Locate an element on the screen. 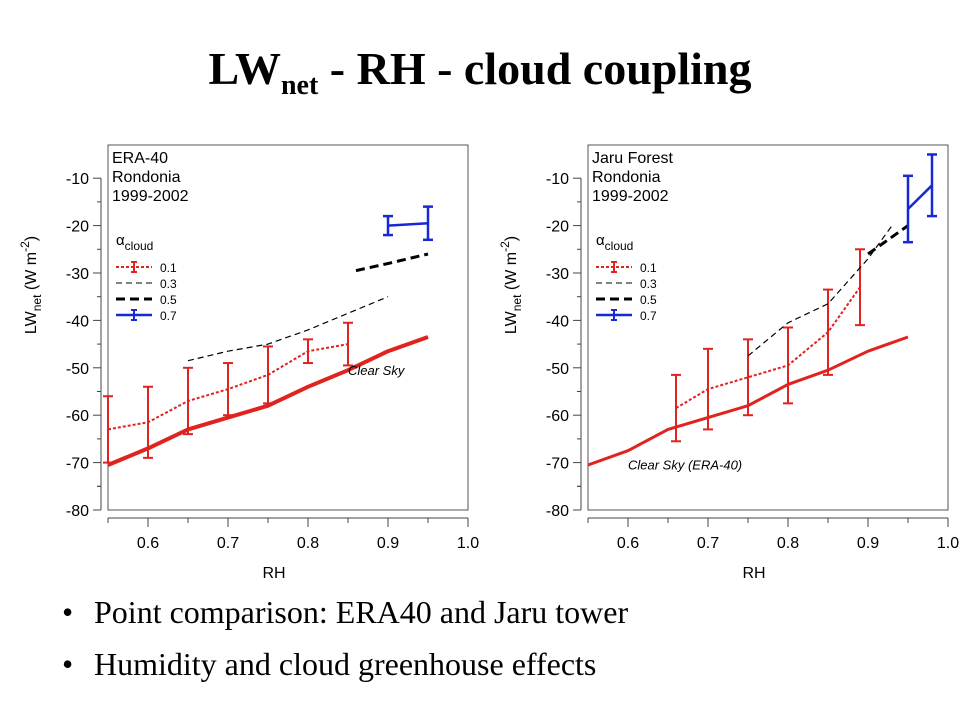  clear-sky-annotation: Clear Sky (ERA-40) is located at coordinates (685, 465).